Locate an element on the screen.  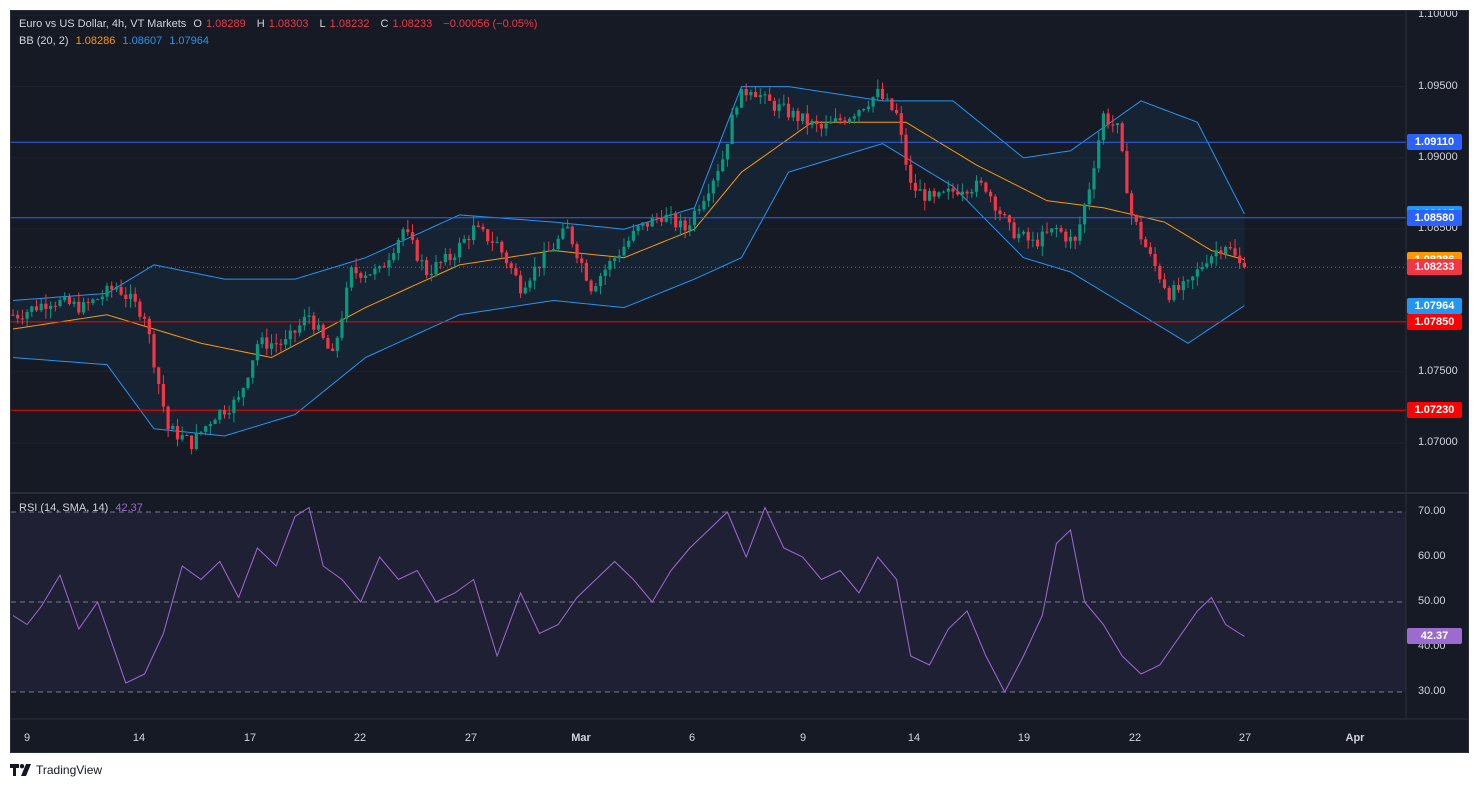
time-axis-label: 27 is located at coordinates (471, 738).